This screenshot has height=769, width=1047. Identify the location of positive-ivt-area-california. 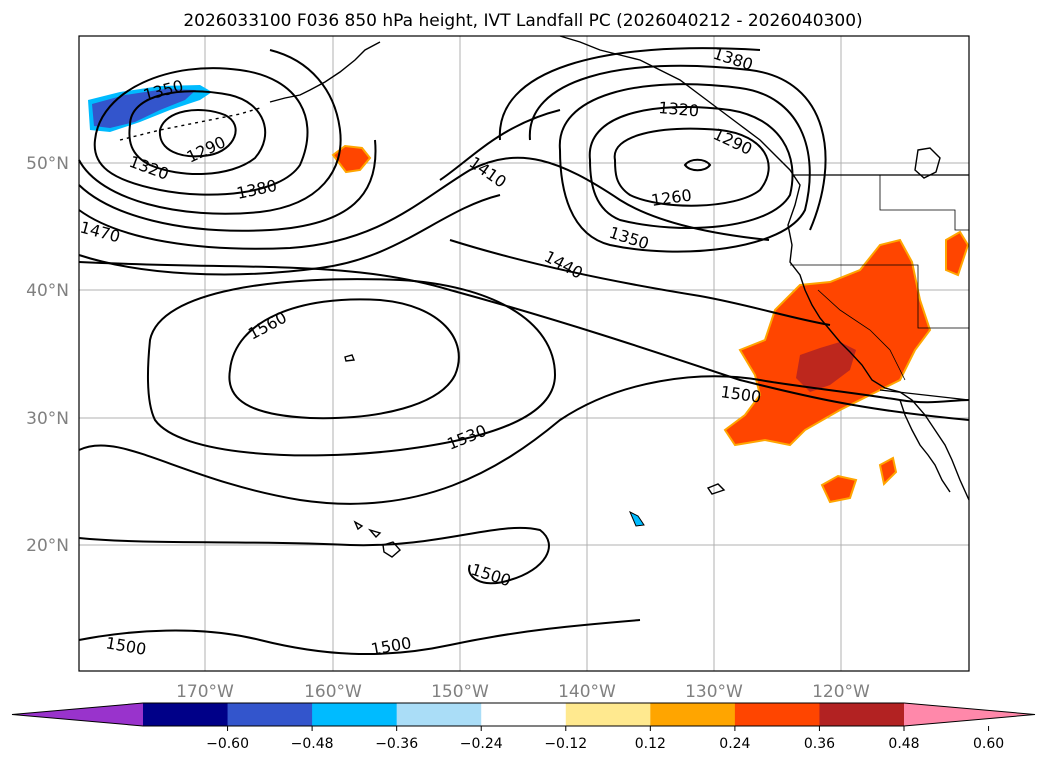
(827, 342).